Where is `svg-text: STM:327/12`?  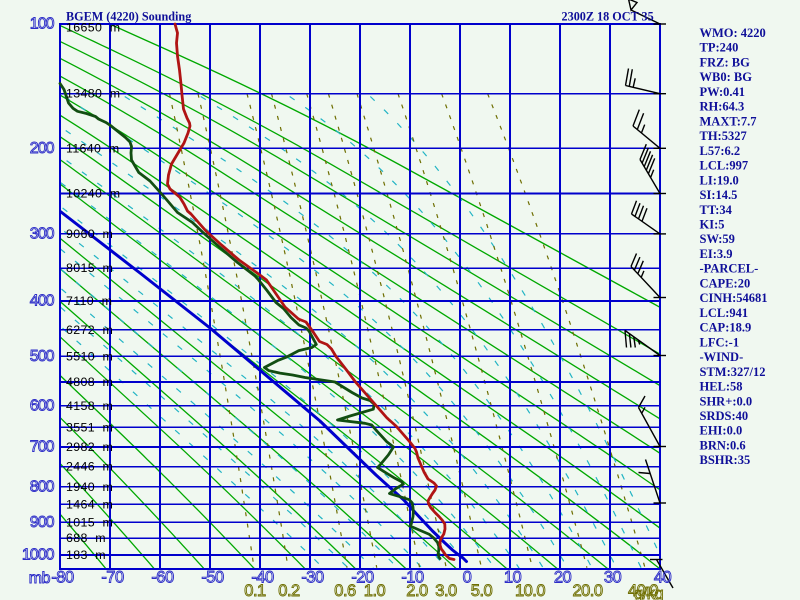 svg-text: STM:327/12 is located at coordinates (733, 372).